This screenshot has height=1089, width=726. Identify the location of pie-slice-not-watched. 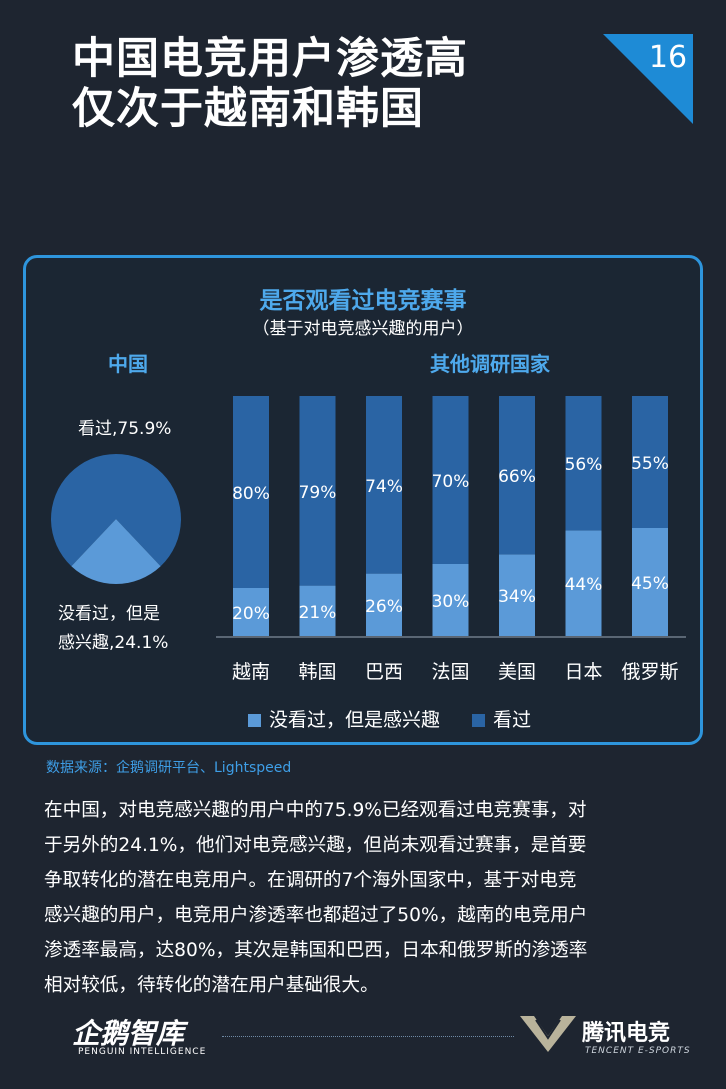
(116, 551).